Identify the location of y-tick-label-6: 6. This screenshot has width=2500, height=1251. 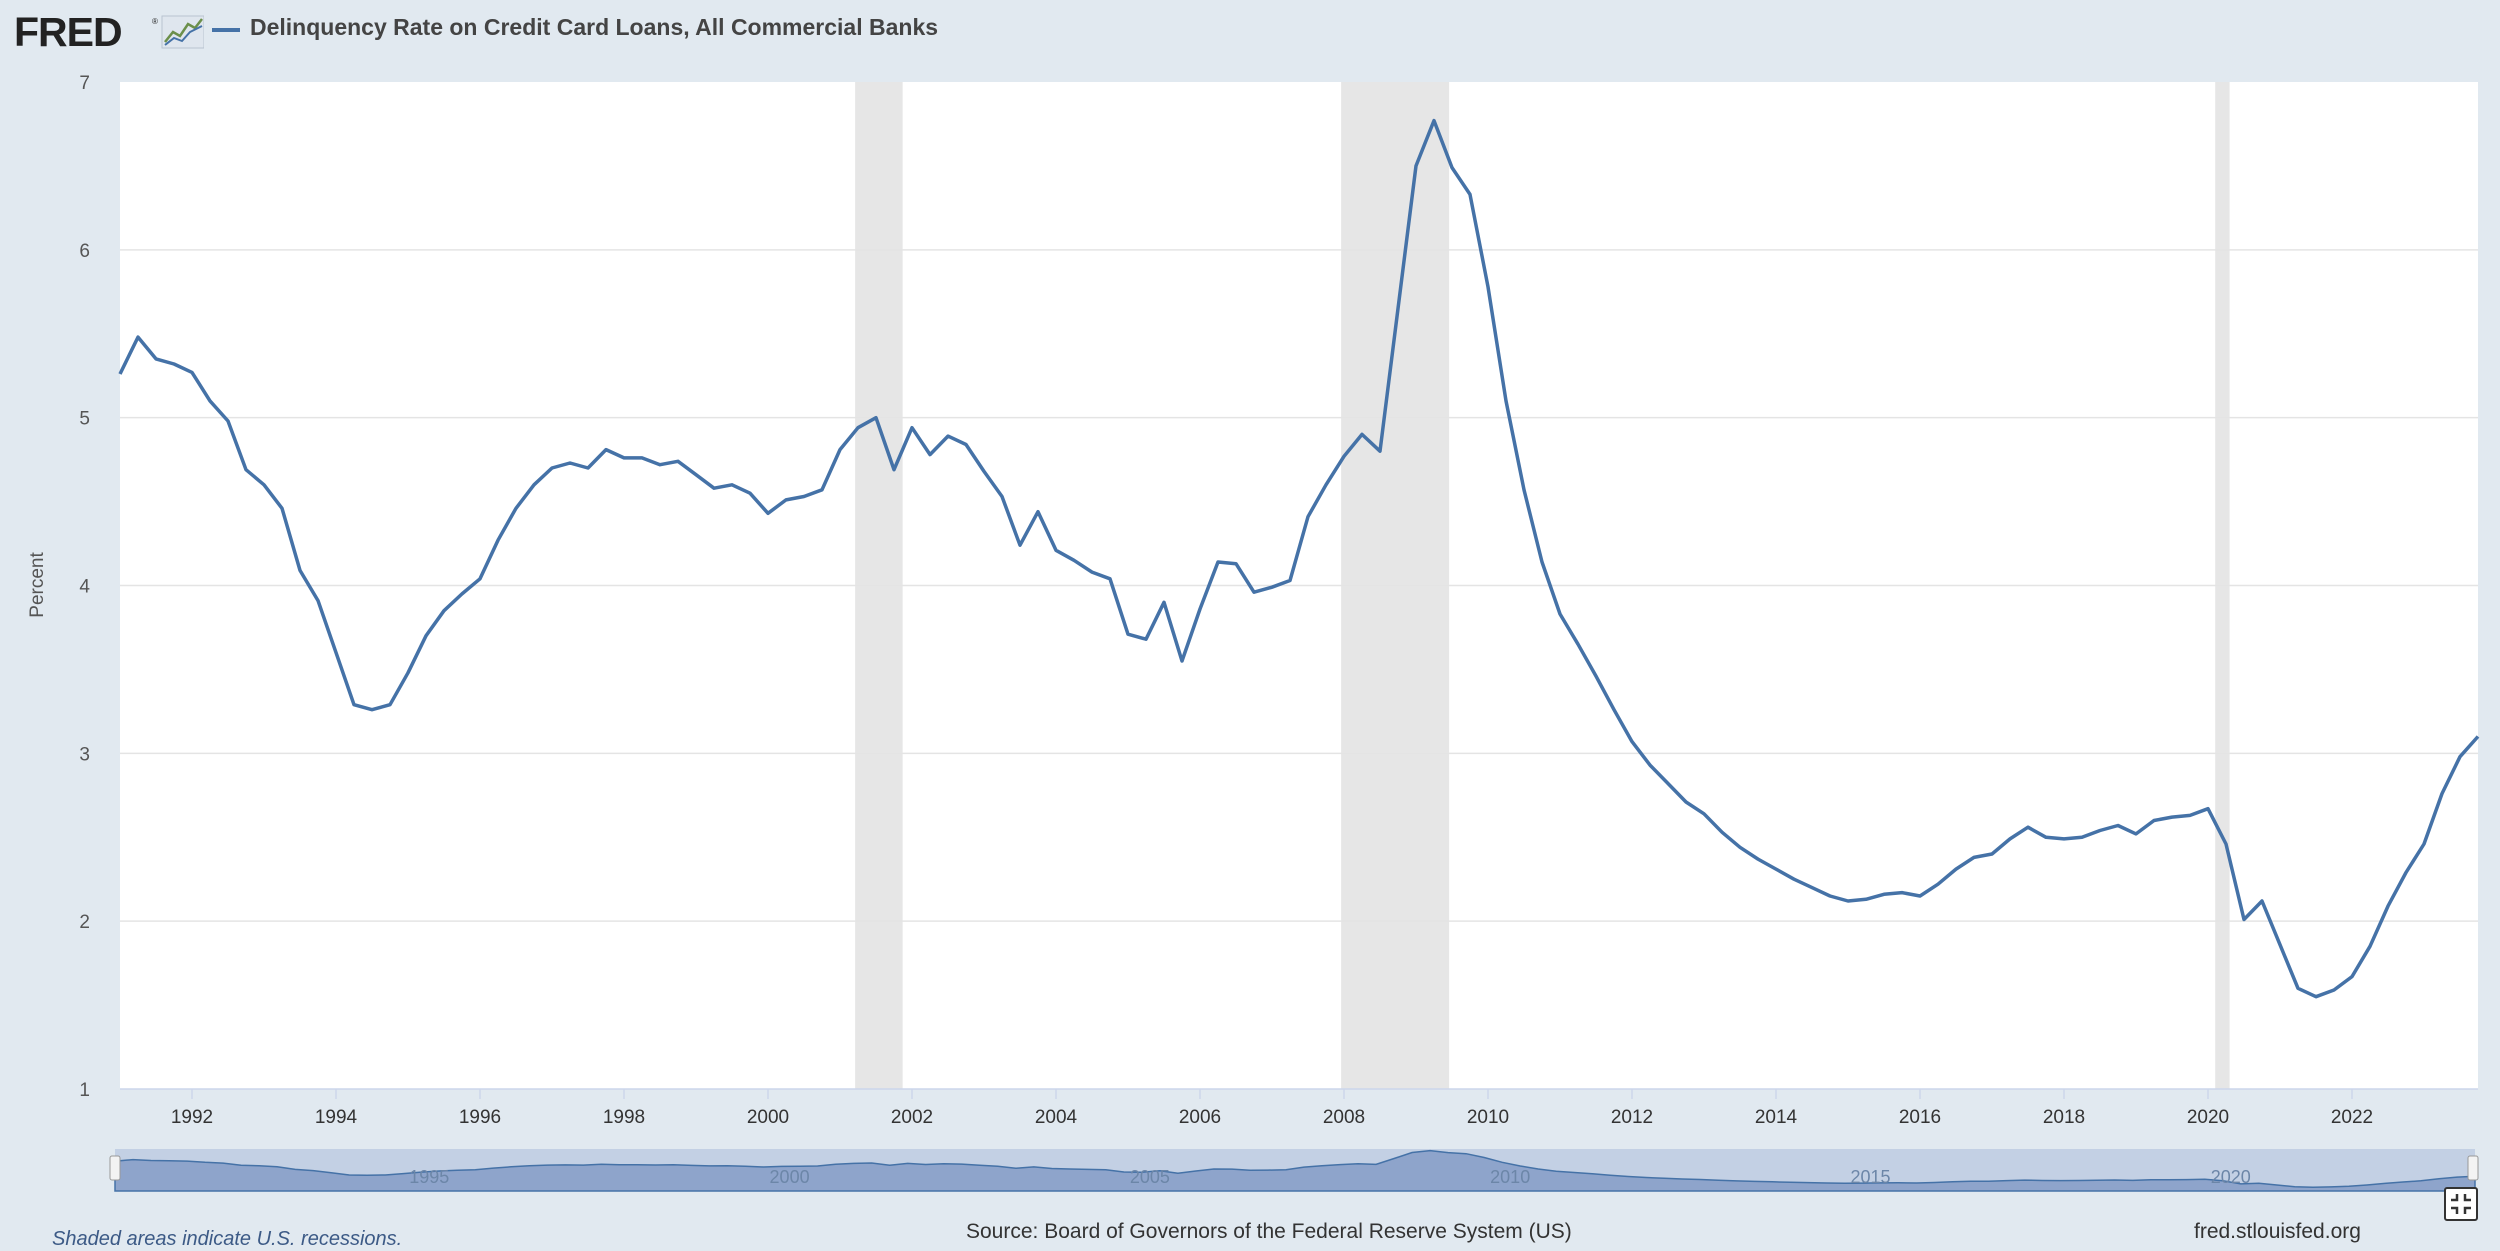
(84, 251).